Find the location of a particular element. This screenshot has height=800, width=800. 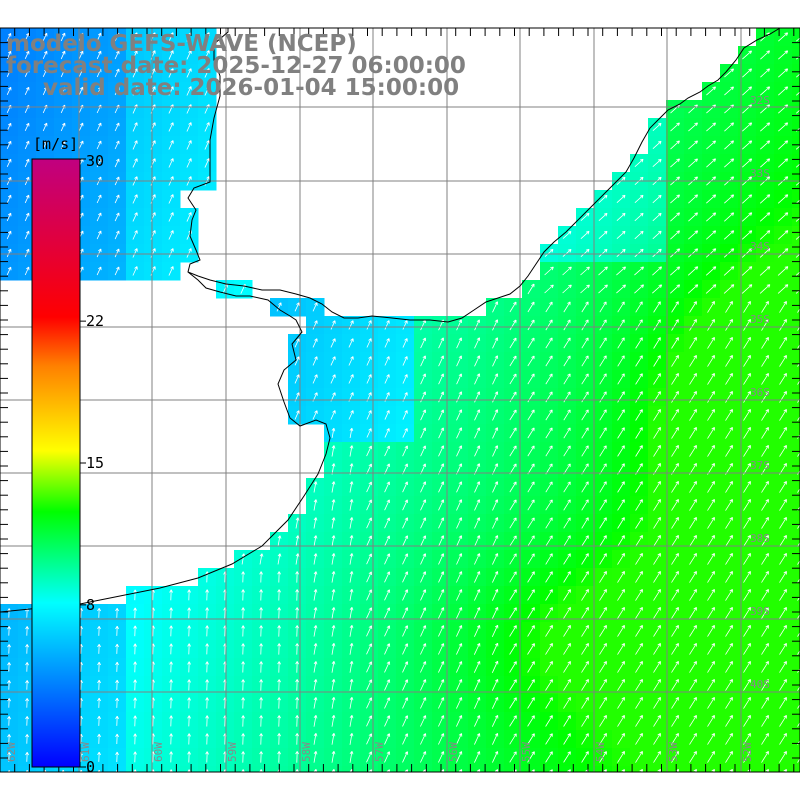

longitude-label: 52W is located at coordinates (747, 752).